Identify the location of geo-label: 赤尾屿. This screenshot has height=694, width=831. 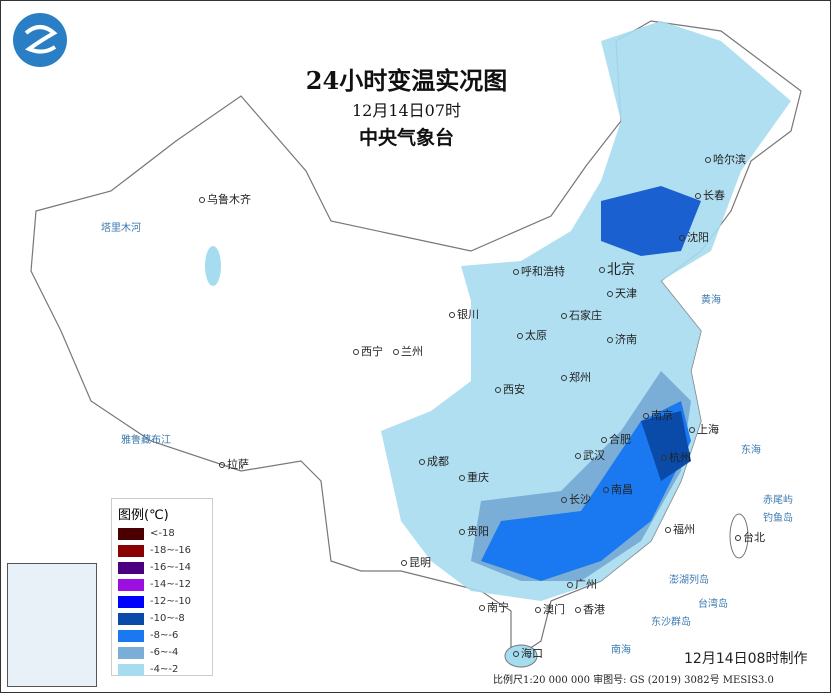
(778, 500).